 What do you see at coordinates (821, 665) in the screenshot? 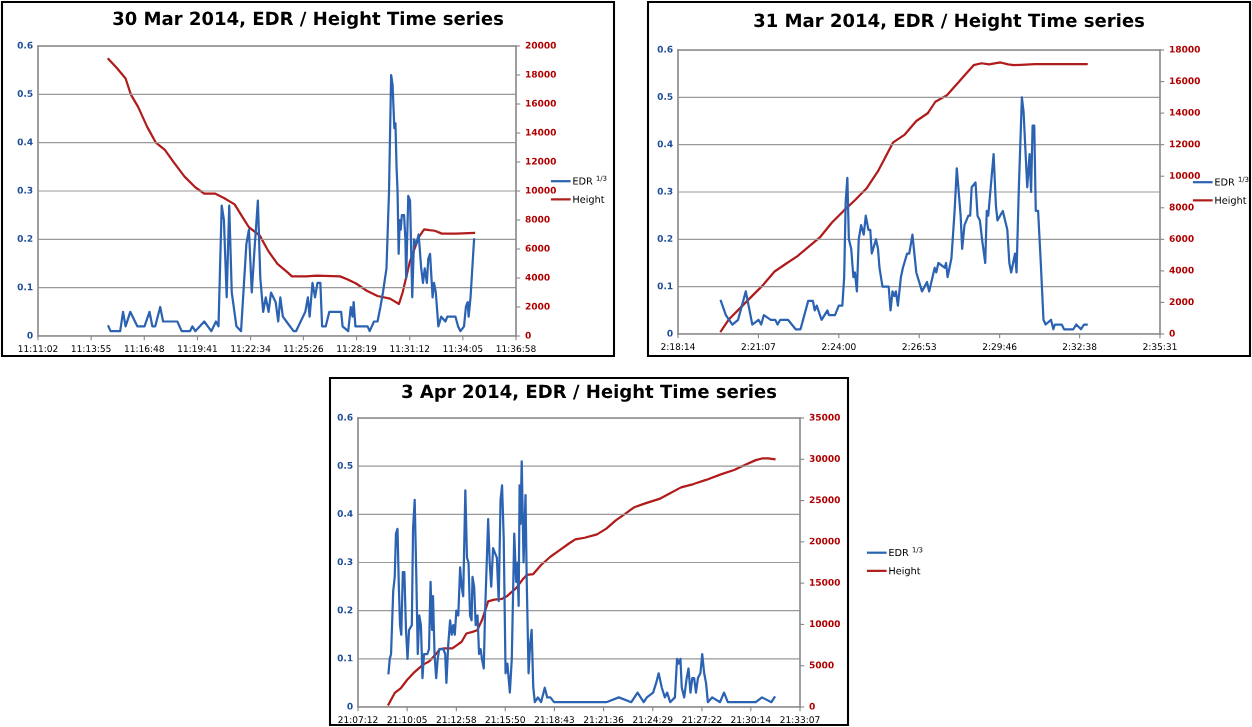
I see `y2-tick-label: 5000` at bounding box center [821, 665].